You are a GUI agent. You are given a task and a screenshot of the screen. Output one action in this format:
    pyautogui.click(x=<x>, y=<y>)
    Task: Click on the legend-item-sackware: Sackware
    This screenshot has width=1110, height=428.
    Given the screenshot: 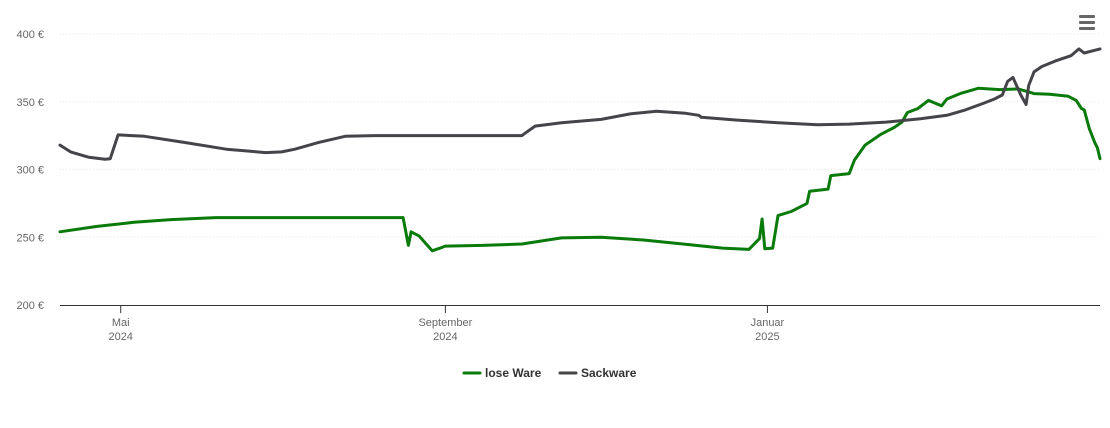 What is the action you would take?
    pyautogui.click(x=597, y=373)
    